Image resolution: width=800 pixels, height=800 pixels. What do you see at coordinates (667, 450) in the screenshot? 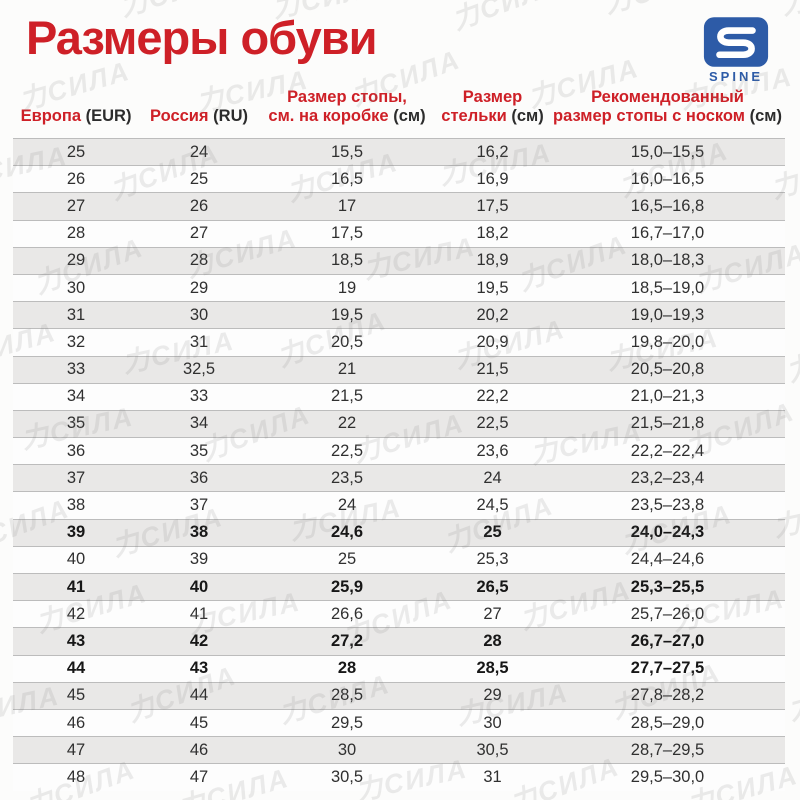
I see `cell-recommended: 22,2–22,4` at bounding box center [667, 450].